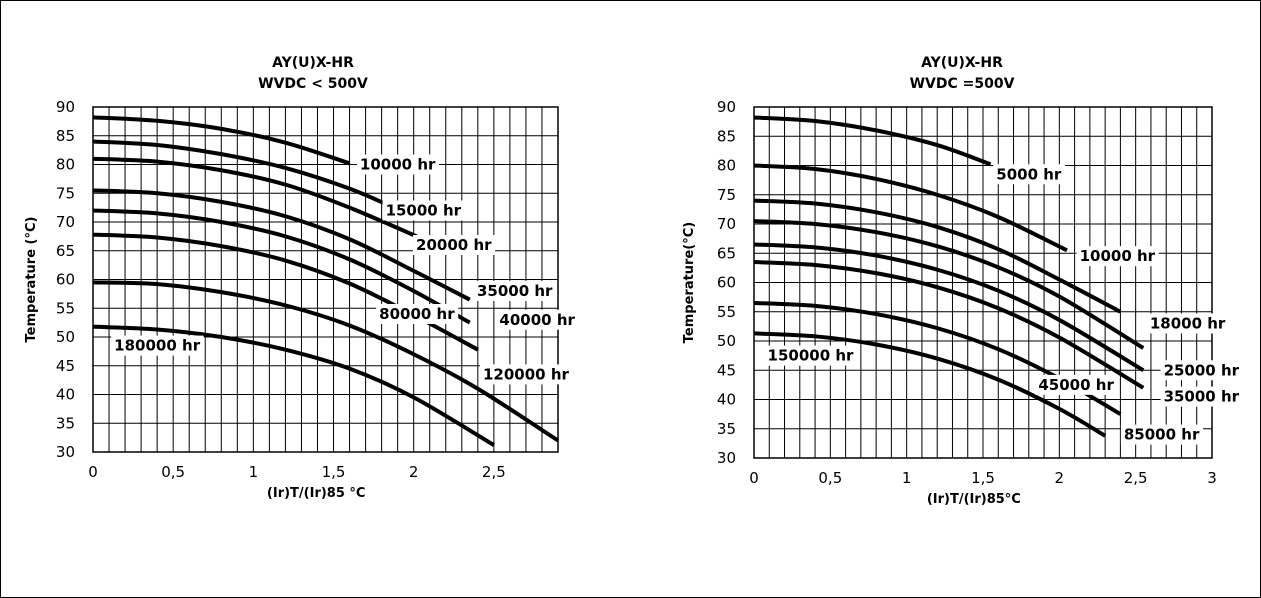  I want to click on chart1-curve-label: 35000 hr, so click(515, 291).